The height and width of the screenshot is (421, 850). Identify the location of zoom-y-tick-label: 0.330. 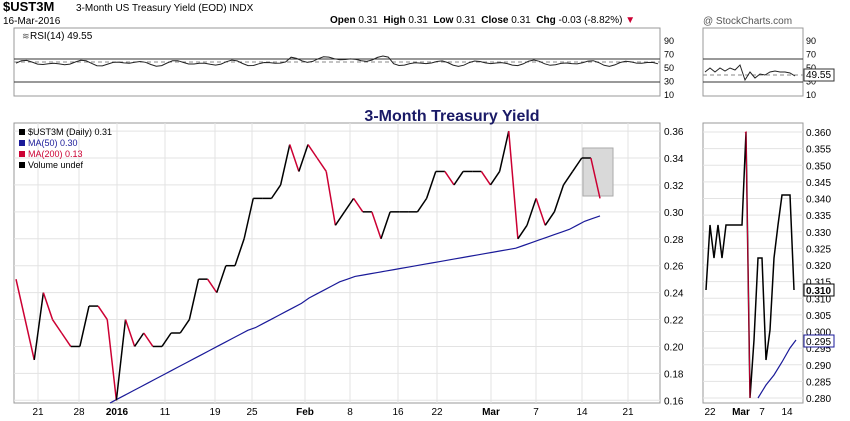
(818, 233).